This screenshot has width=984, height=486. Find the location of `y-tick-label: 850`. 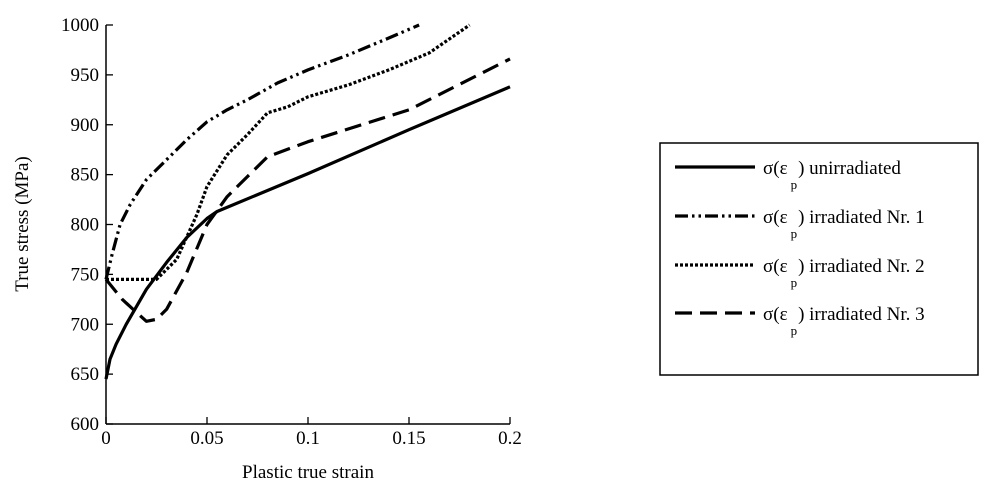

y-tick-label: 850 is located at coordinates (85, 175).